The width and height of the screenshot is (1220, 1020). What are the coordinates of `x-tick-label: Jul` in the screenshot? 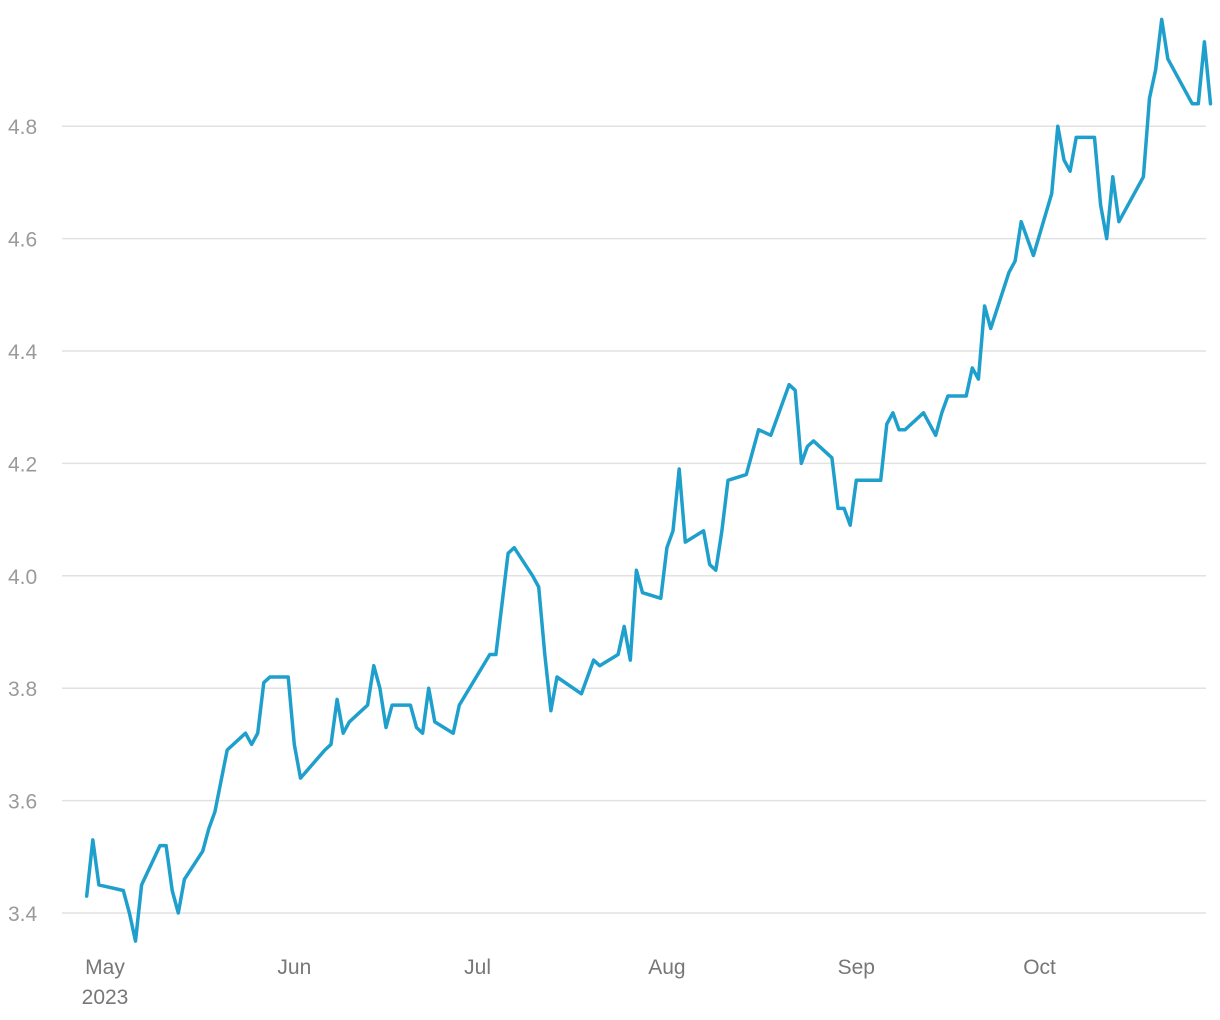 It's located at (477, 967).